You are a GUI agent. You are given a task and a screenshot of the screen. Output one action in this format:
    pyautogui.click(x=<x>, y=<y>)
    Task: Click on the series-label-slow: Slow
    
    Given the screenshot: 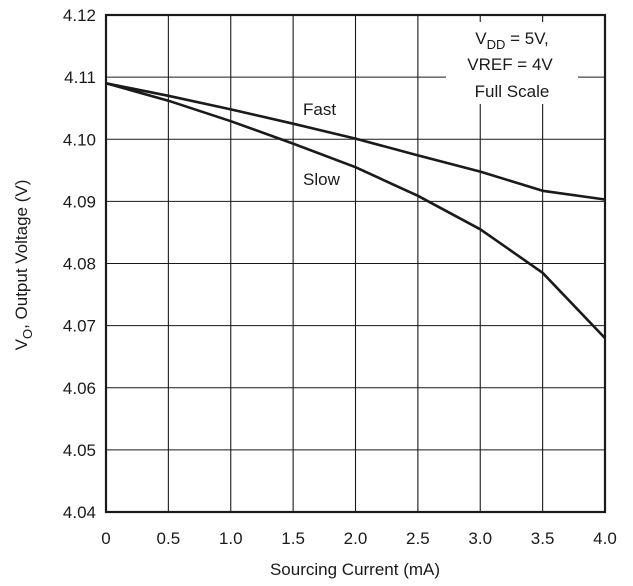 What is the action you would take?
    pyautogui.click(x=322, y=179)
    